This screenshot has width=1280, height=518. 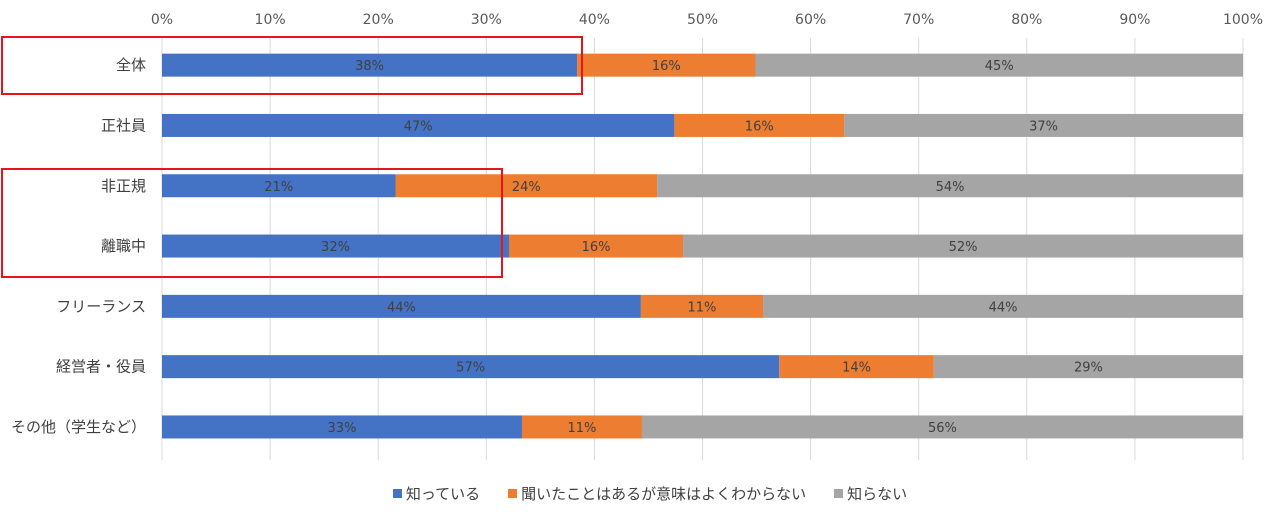 I want to click on data-label: 56%, so click(x=942, y=428).